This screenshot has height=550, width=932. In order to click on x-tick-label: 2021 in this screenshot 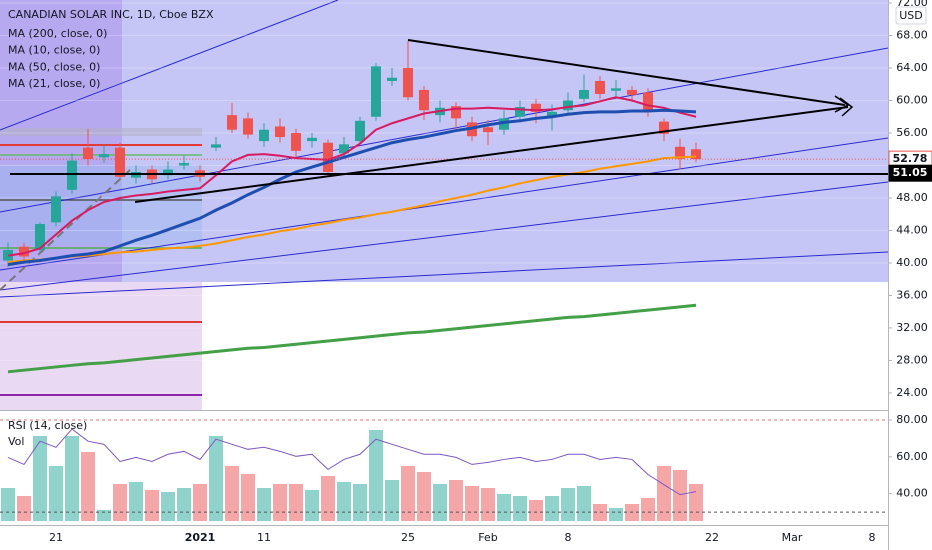, I will do `click(200, 537)`.